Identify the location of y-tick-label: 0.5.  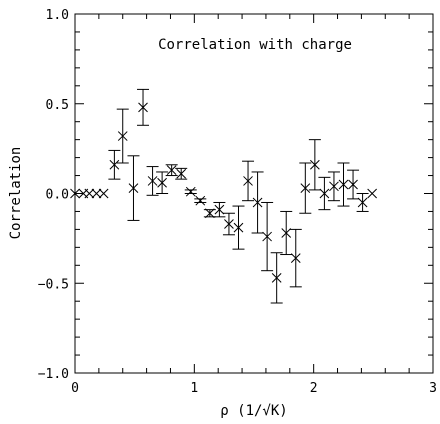
(57, 105).